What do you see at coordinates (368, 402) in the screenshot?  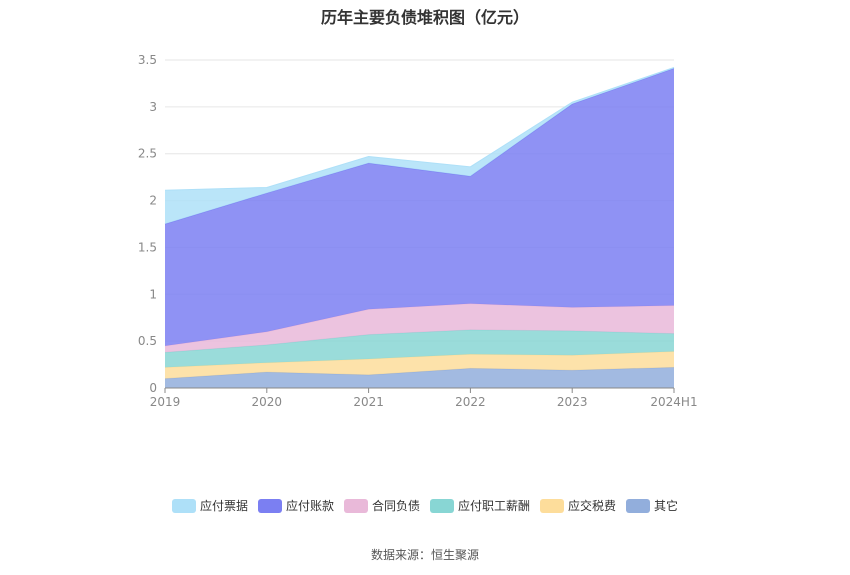 I see `x-tick-label: 2021` at bounding box center [368, 402].